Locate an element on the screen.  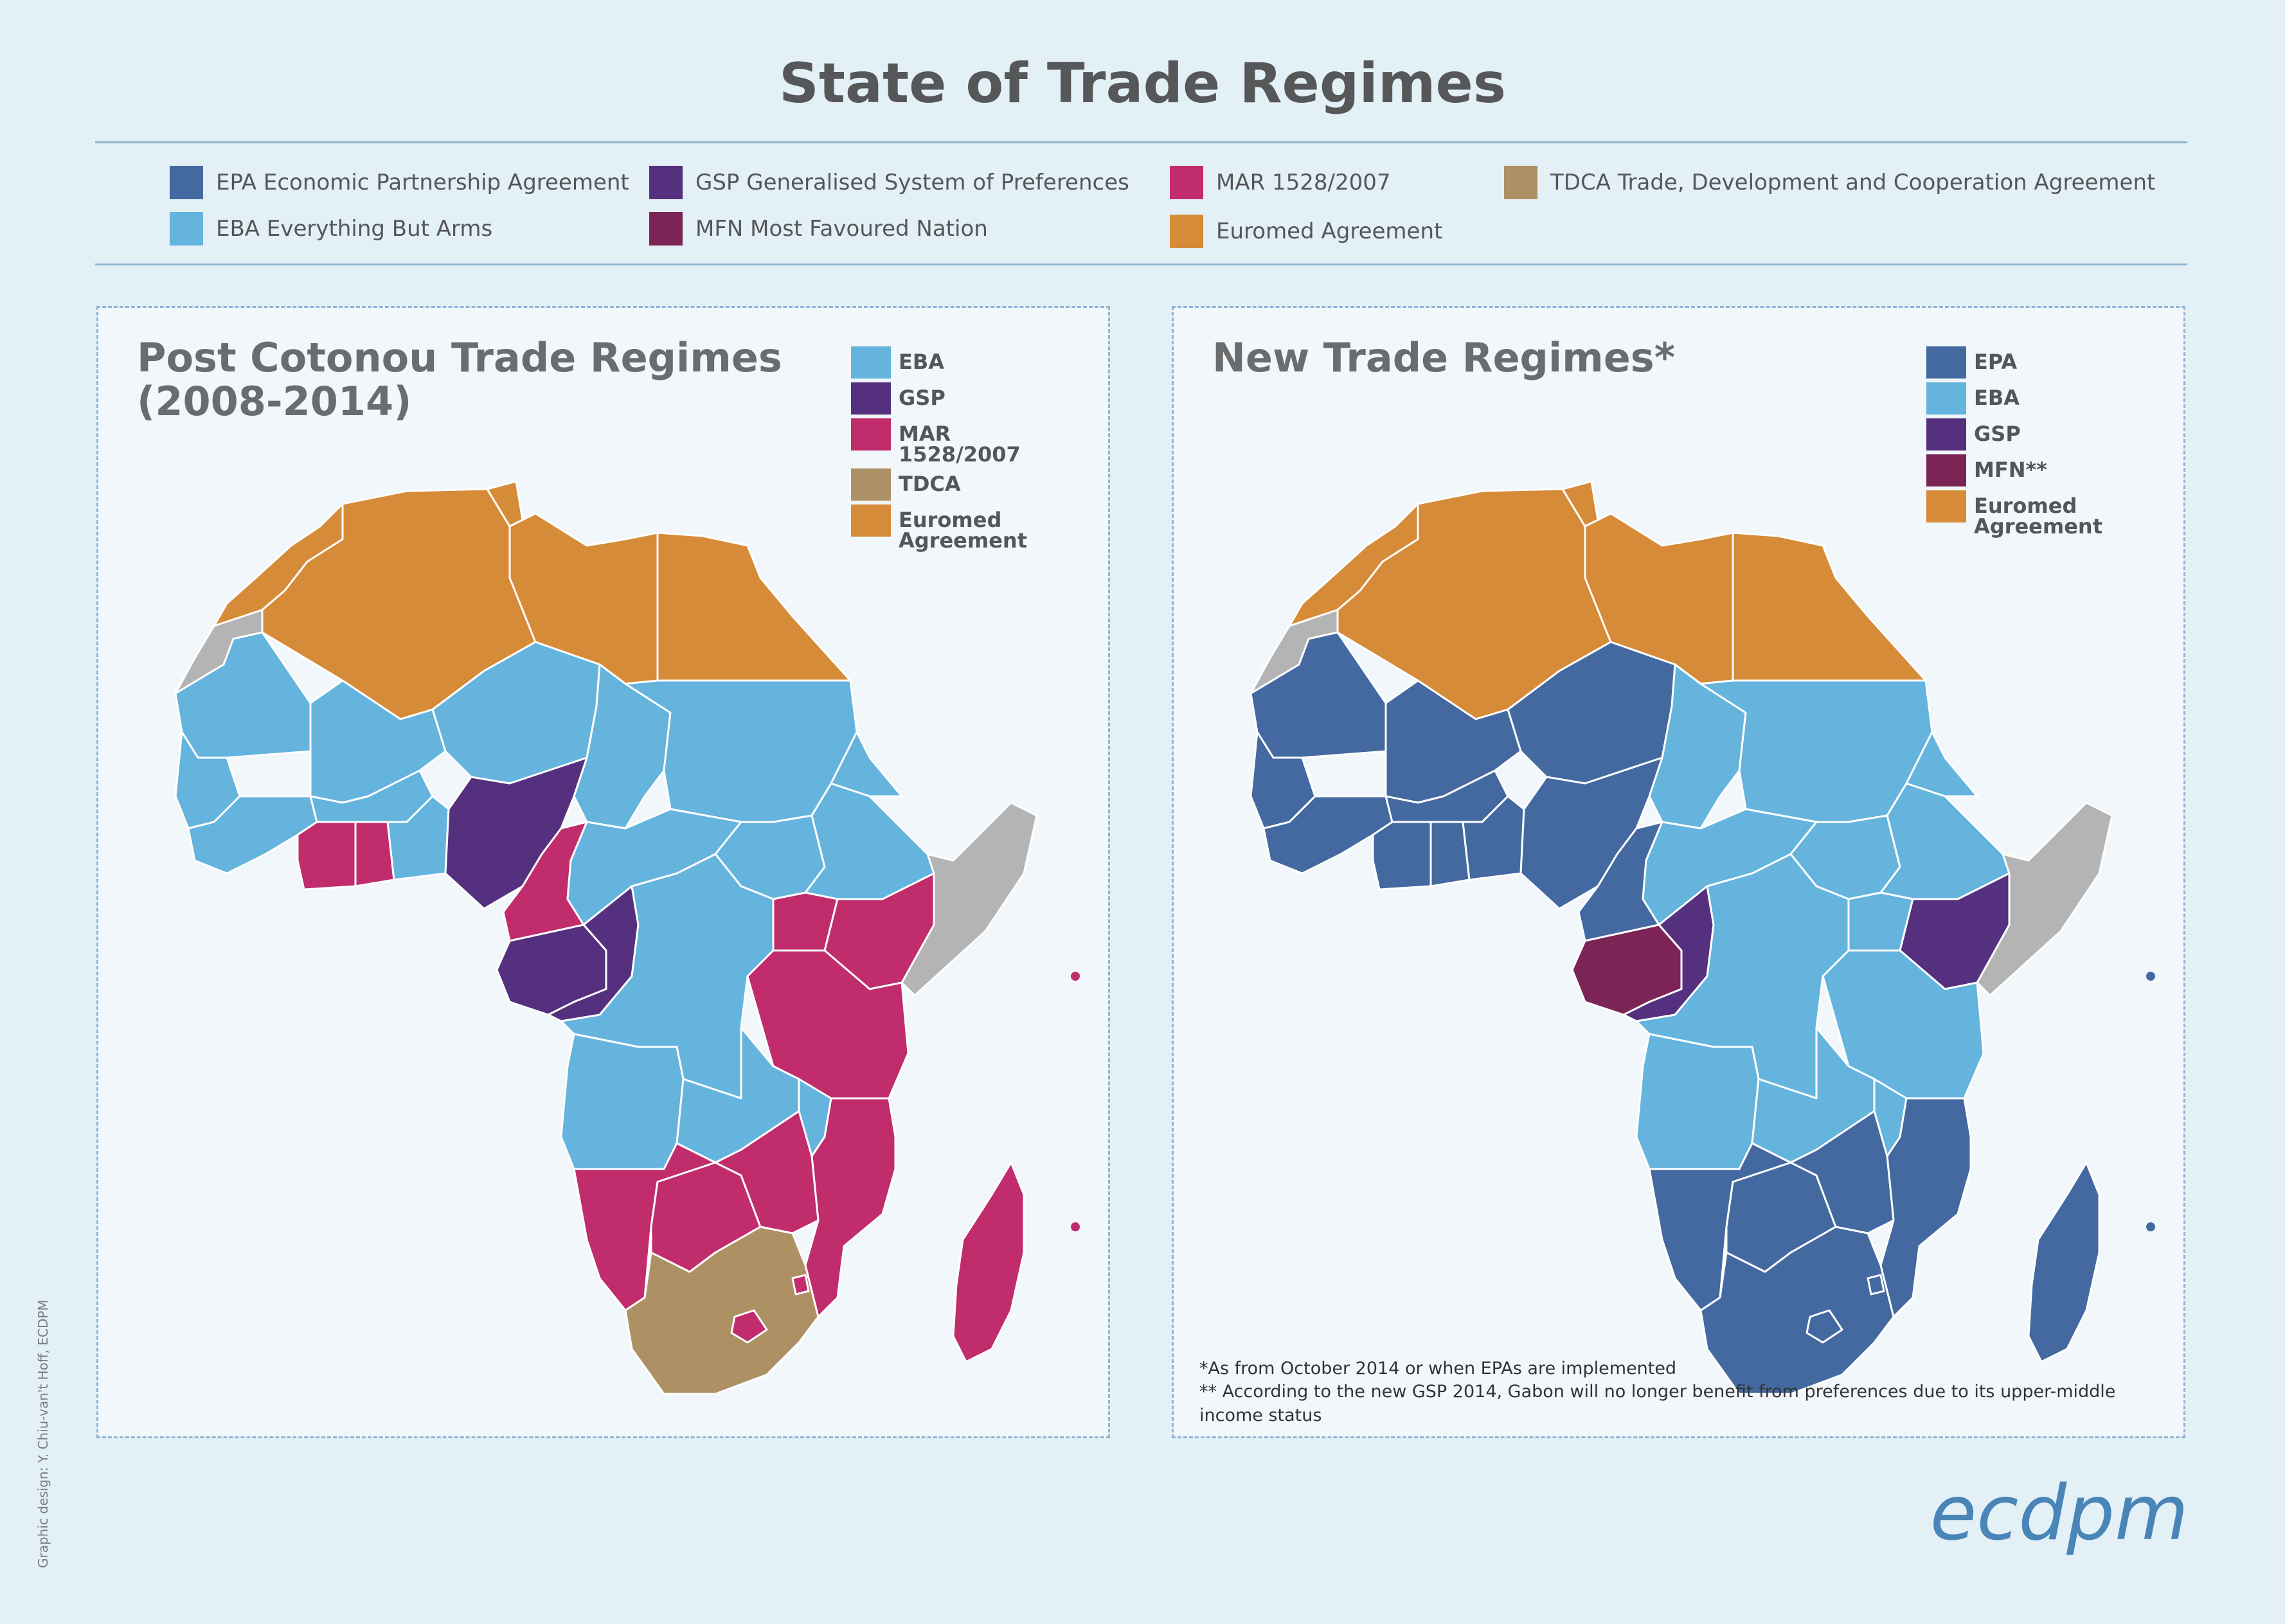
legend-label-gsp: GSP Generalised System of Preferences is located at coordinates (912, 183).